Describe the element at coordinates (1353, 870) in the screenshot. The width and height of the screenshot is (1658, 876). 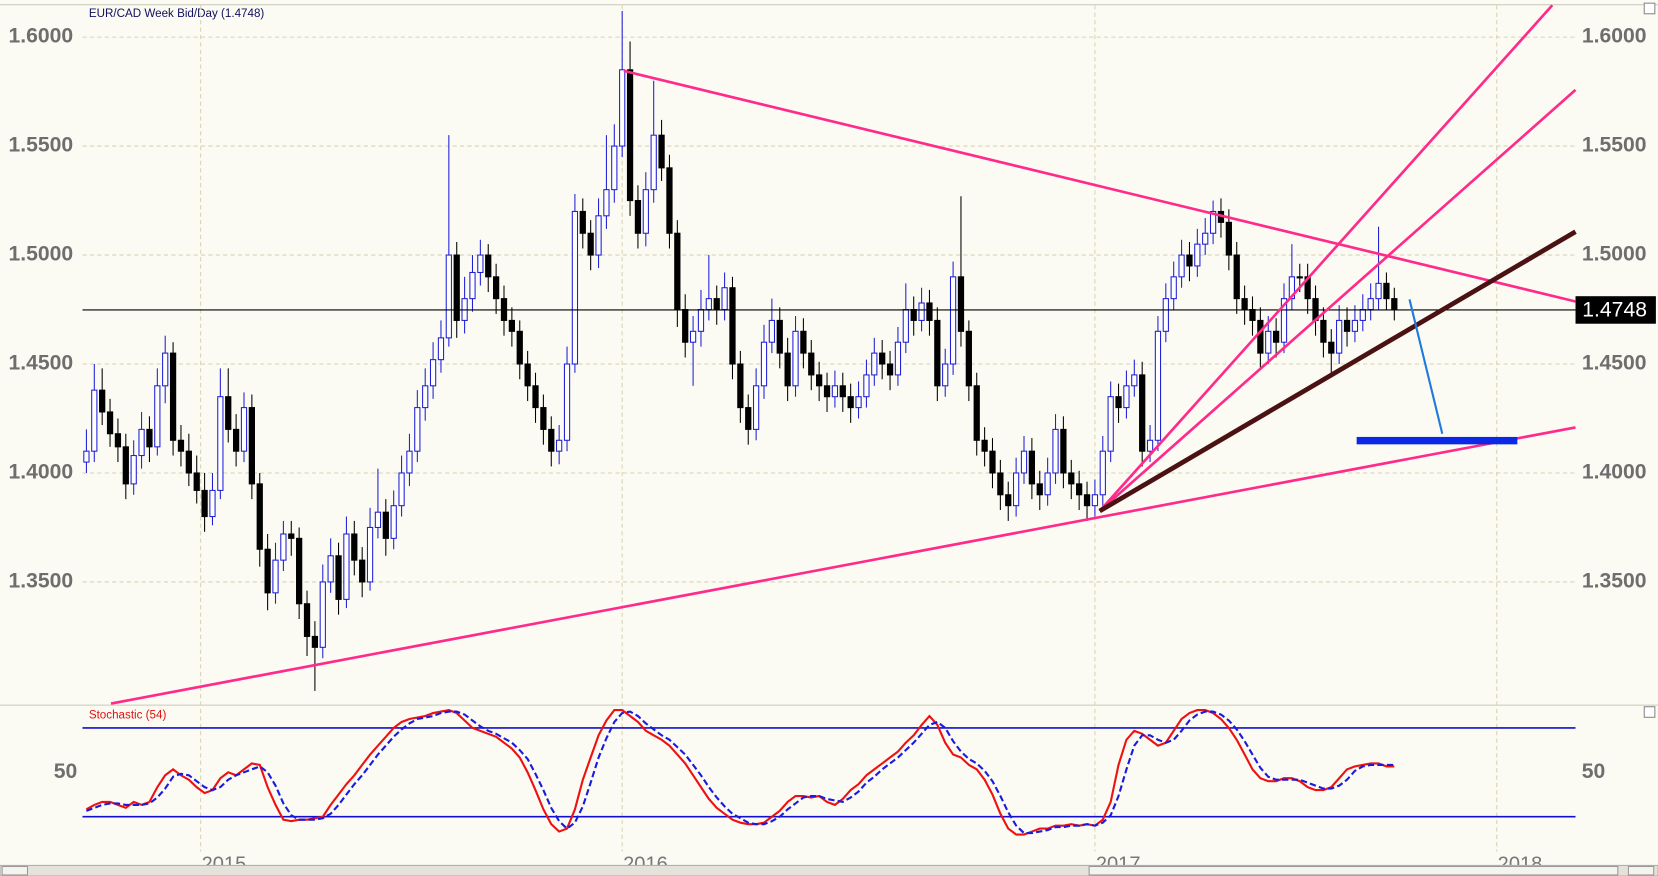
I see `scroll-thumb` at that location.